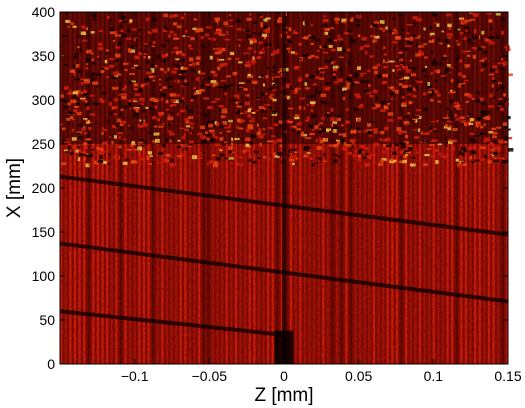  I want to click on x-tick-label: −0.05, so click(210, 376).